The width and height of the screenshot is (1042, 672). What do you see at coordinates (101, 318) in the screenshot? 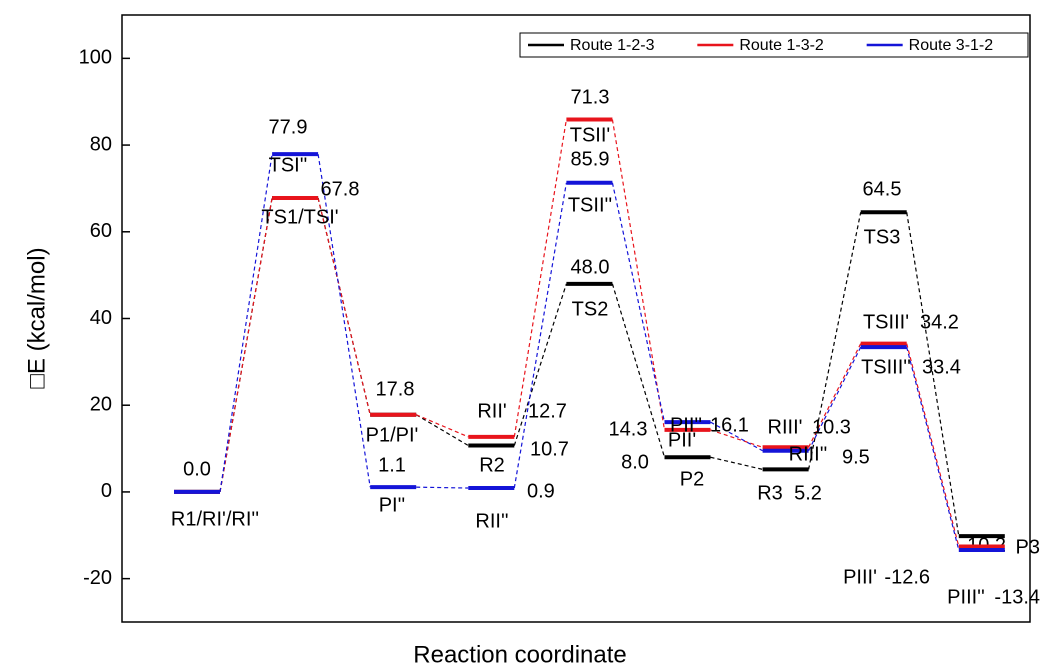
I see `y-tick-label: 40` at bounding box center [101, 318].